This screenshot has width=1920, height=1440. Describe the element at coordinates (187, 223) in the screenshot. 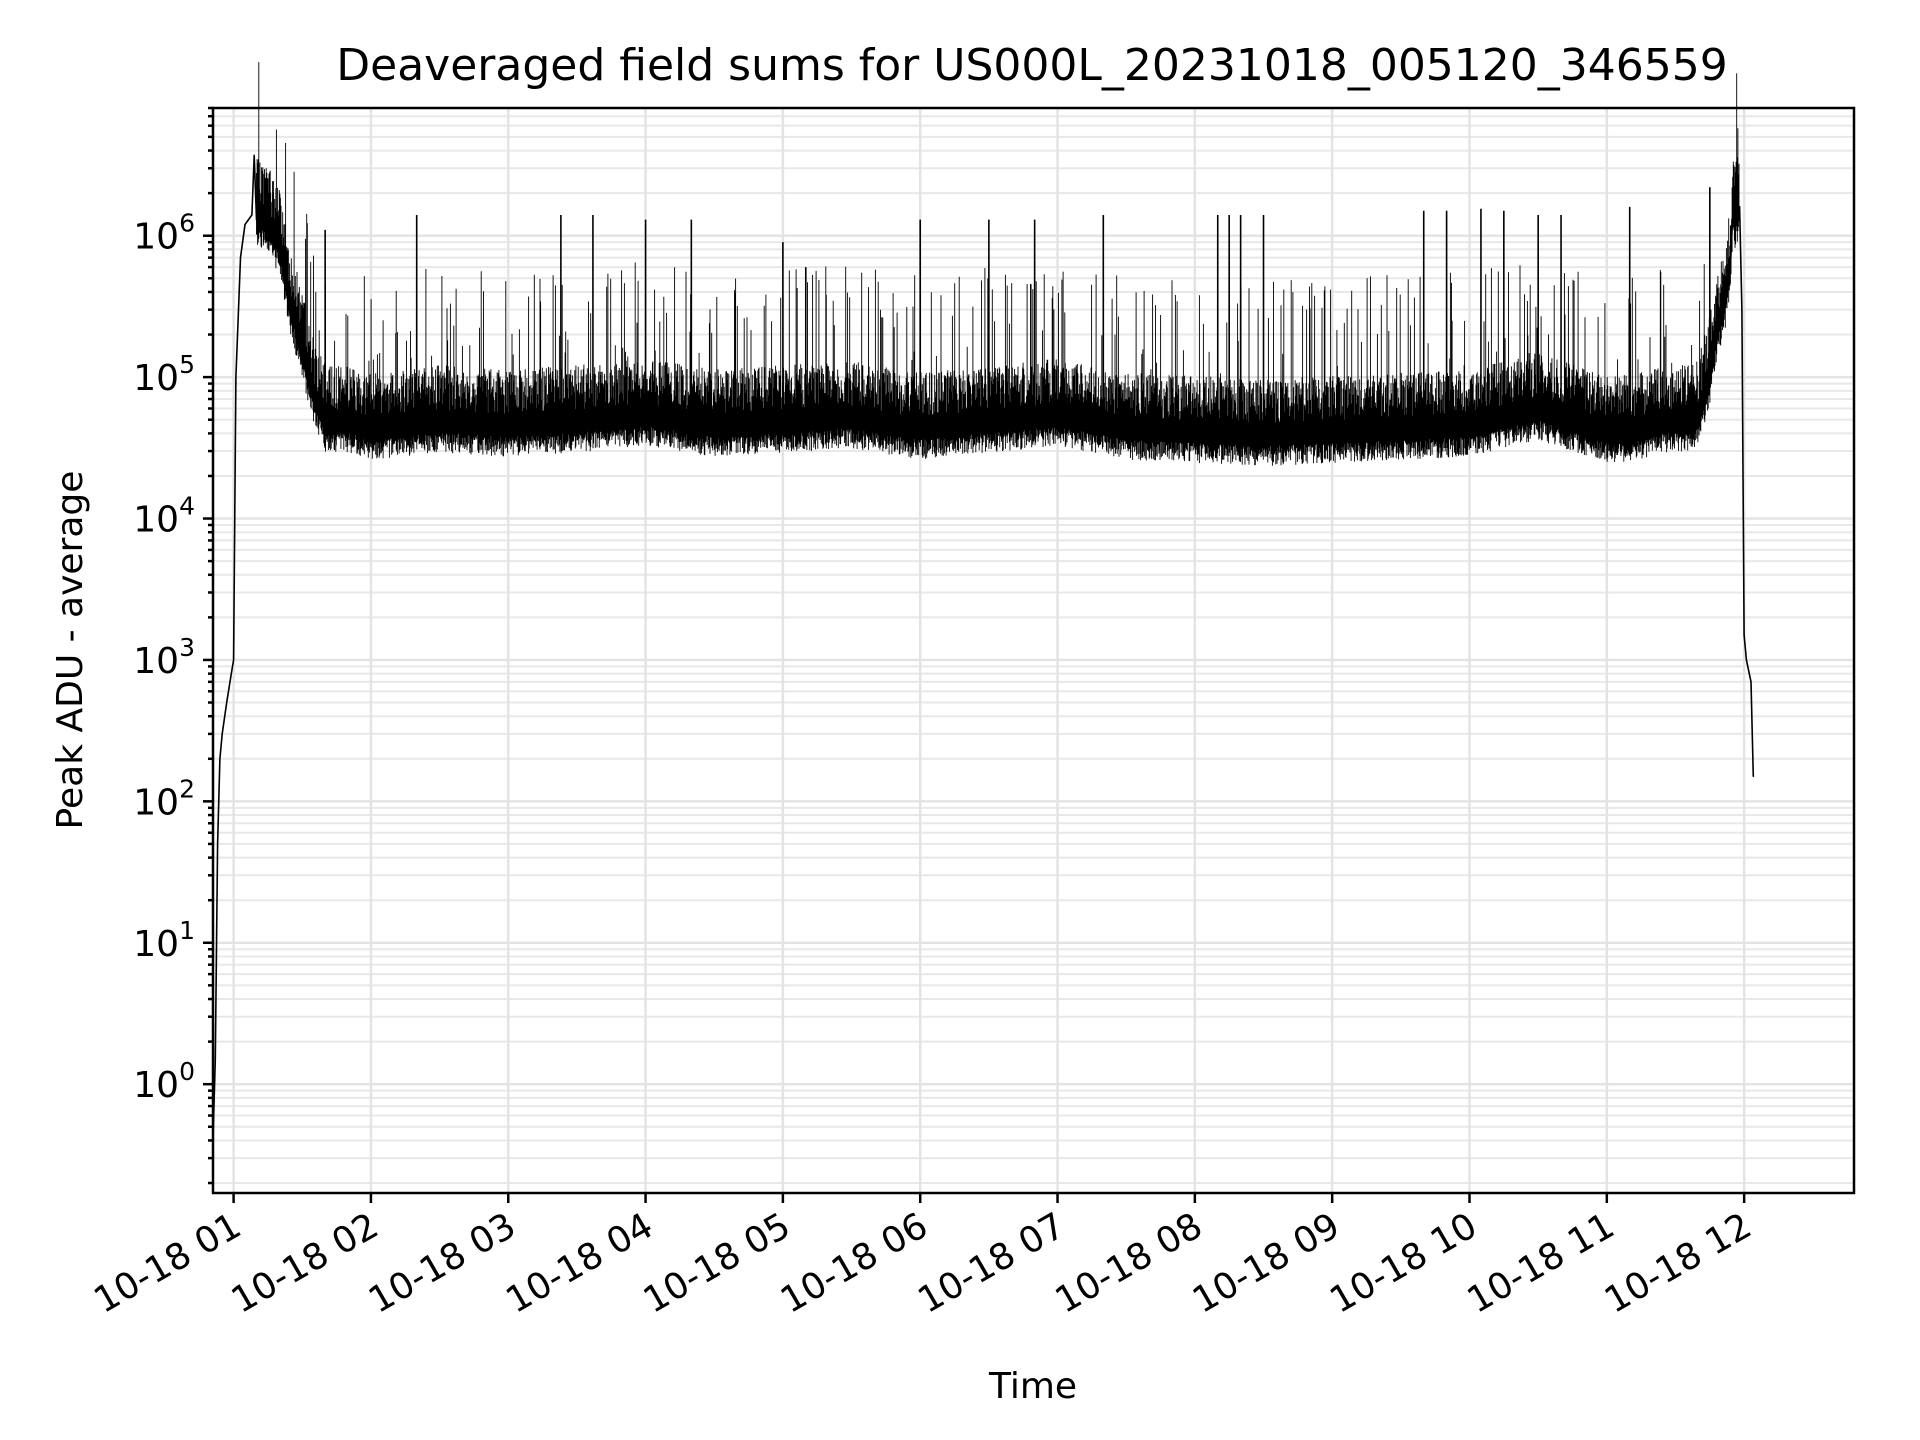

I see `y-tick-exponent: 6` at that location.